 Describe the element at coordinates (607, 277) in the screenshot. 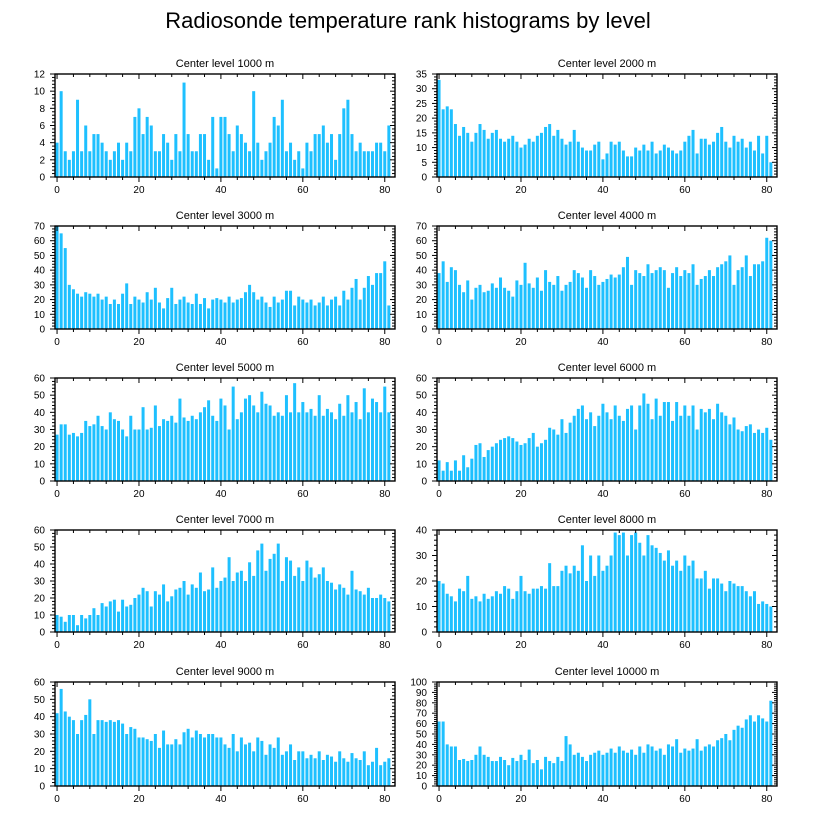

I see `plot-frame` at that location.